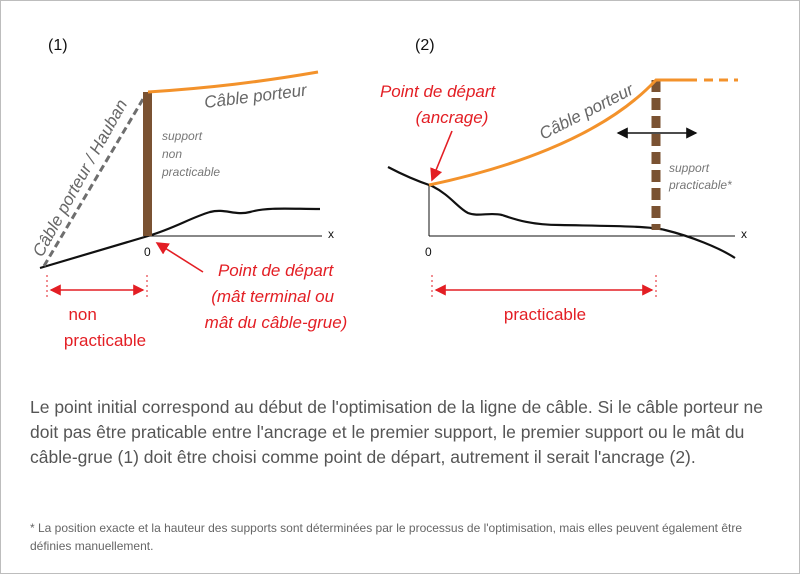 This screenshot has width=800, height=574. What do you see at coordinates (190, 154) in the screenshot?
I see `support-label-1: support non practicable` at bounding box center [190, 154].